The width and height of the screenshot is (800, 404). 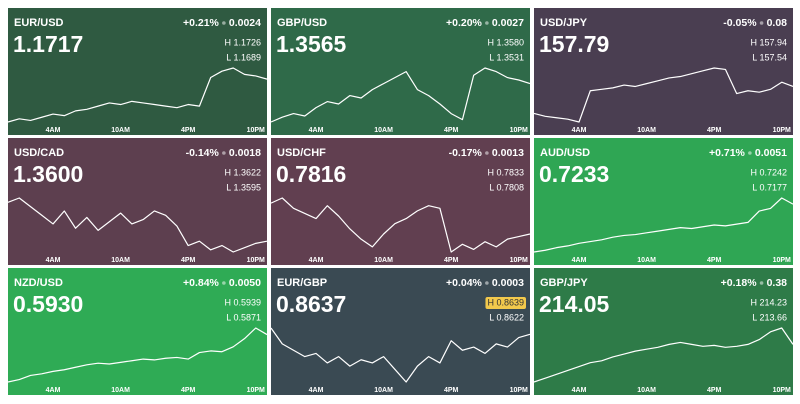 What do you see at coordinates (769, 57) in the screenshot?
I see `low: L 157.54` at bounding box center [769, 57].